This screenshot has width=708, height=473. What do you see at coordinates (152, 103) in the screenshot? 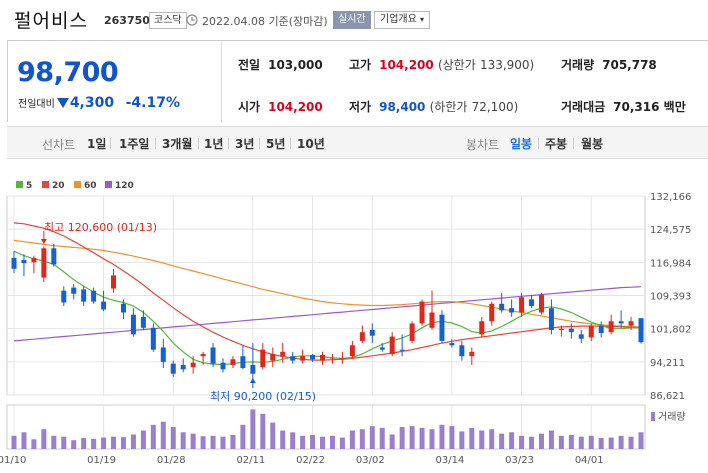
I see `change-percent: -4.17%` at bounding box center [152, 103].